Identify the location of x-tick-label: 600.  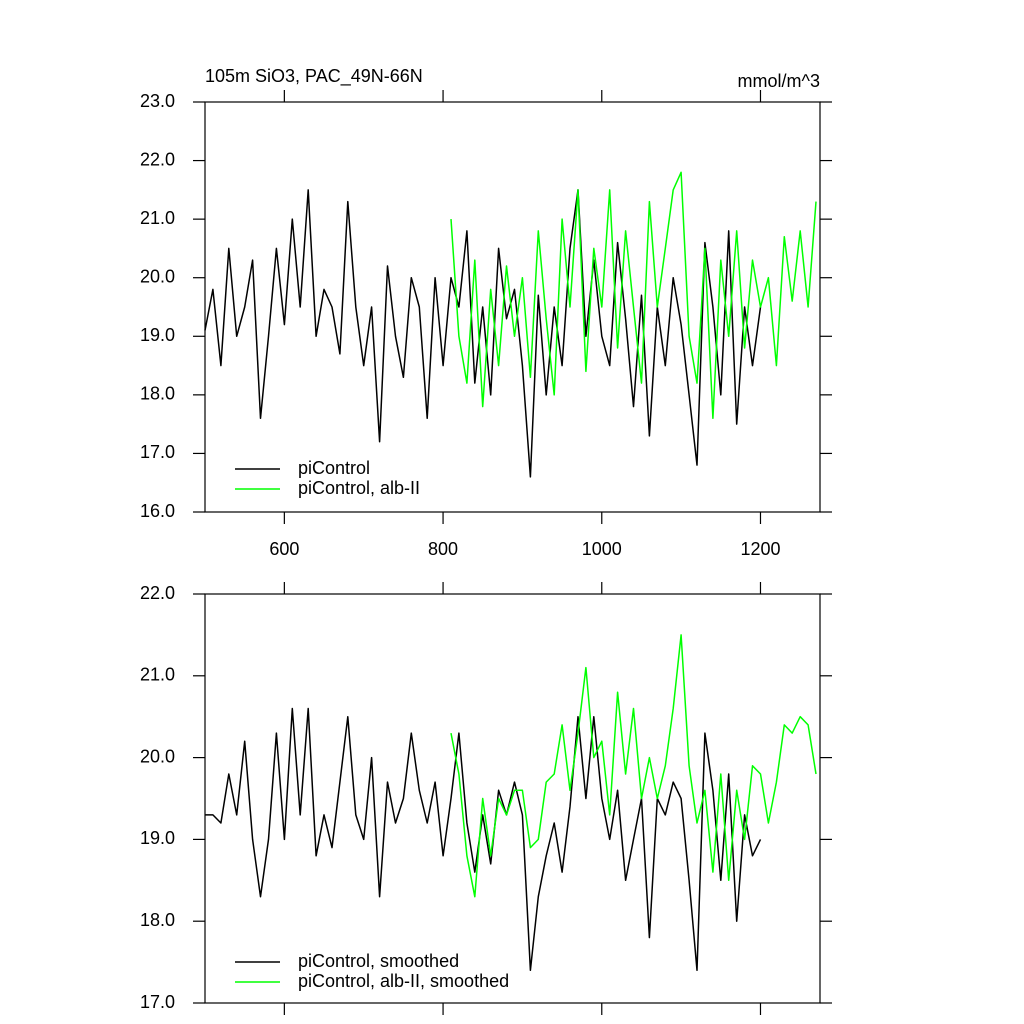
(284, 549).